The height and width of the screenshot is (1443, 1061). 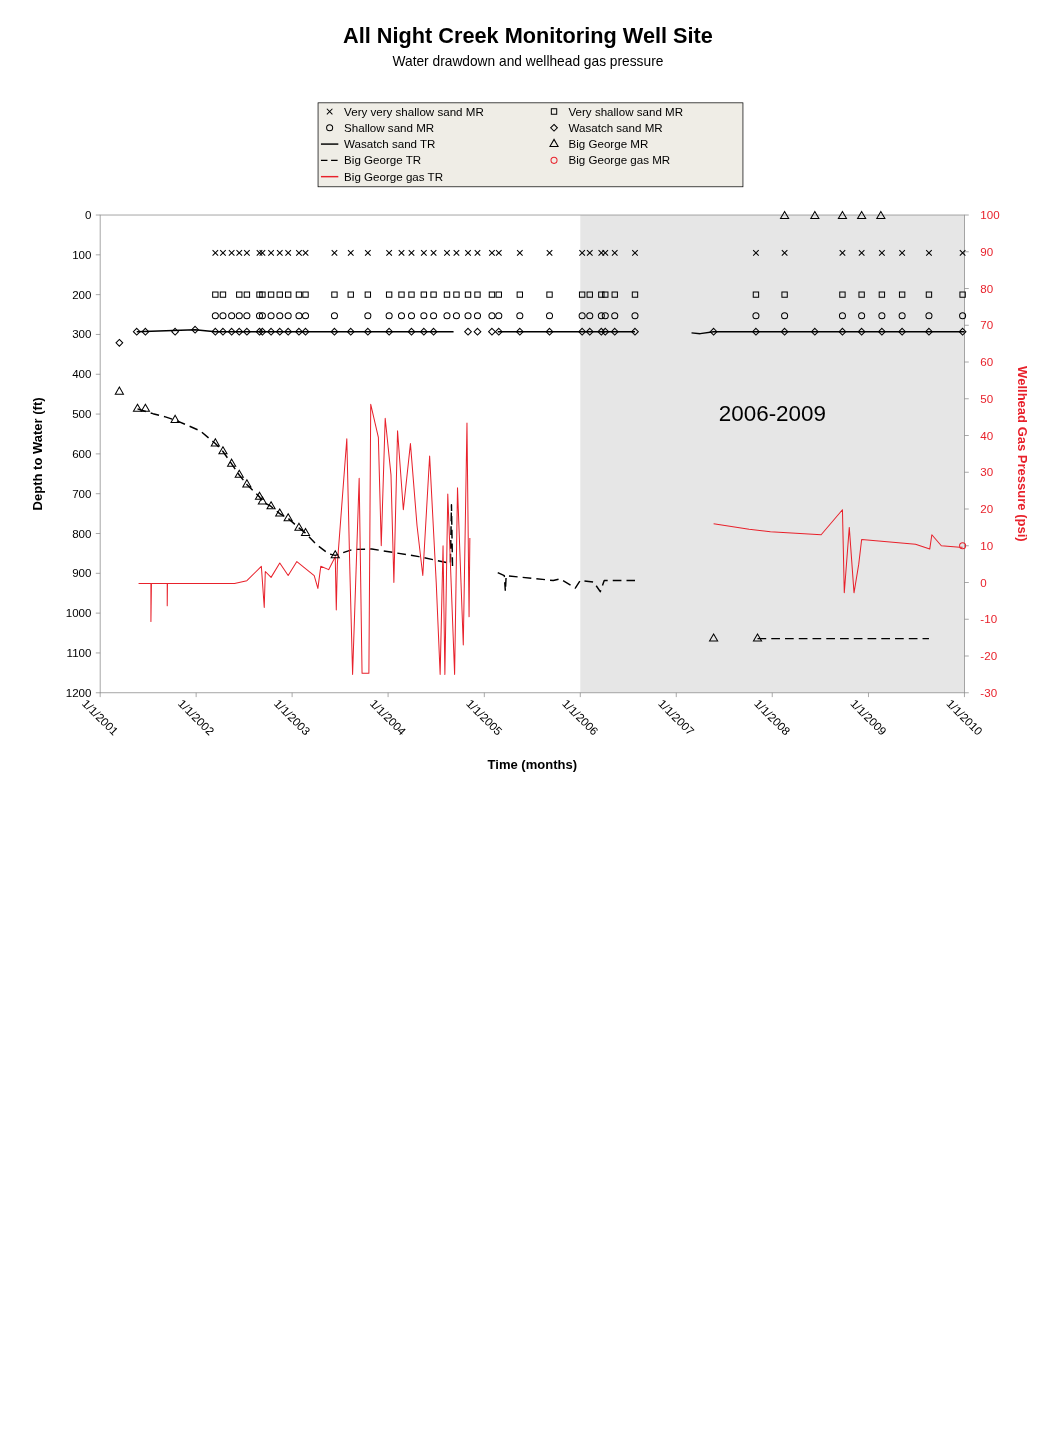 What do you see at coordinates (626, 111) in the screenshot?
I see `legend-label: Very shallow sand MR` at bounding box center [626, 111].